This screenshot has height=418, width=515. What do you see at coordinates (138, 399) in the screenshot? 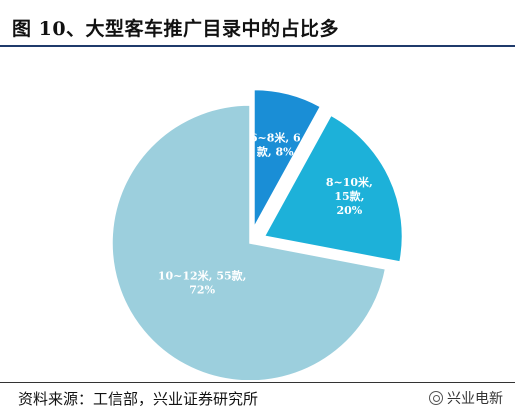
I see `source-note: 资料来源：工信部，兴业证券研究所` at bounding box center [138, 399].